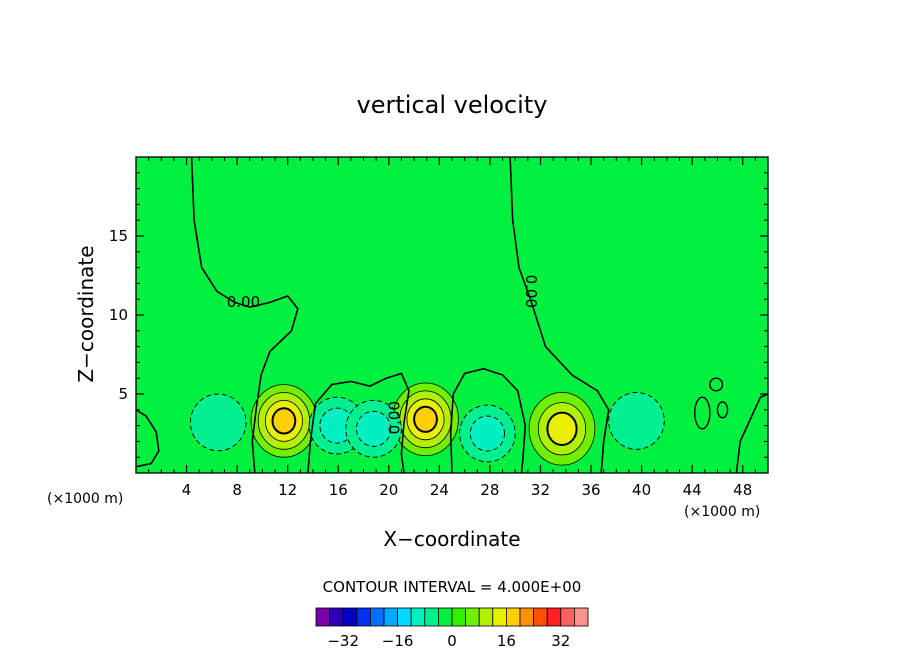 Image resolution: width=904 pixels, height=654 pixels. I want to click on x-tick-label: 32, so click(540, 490).